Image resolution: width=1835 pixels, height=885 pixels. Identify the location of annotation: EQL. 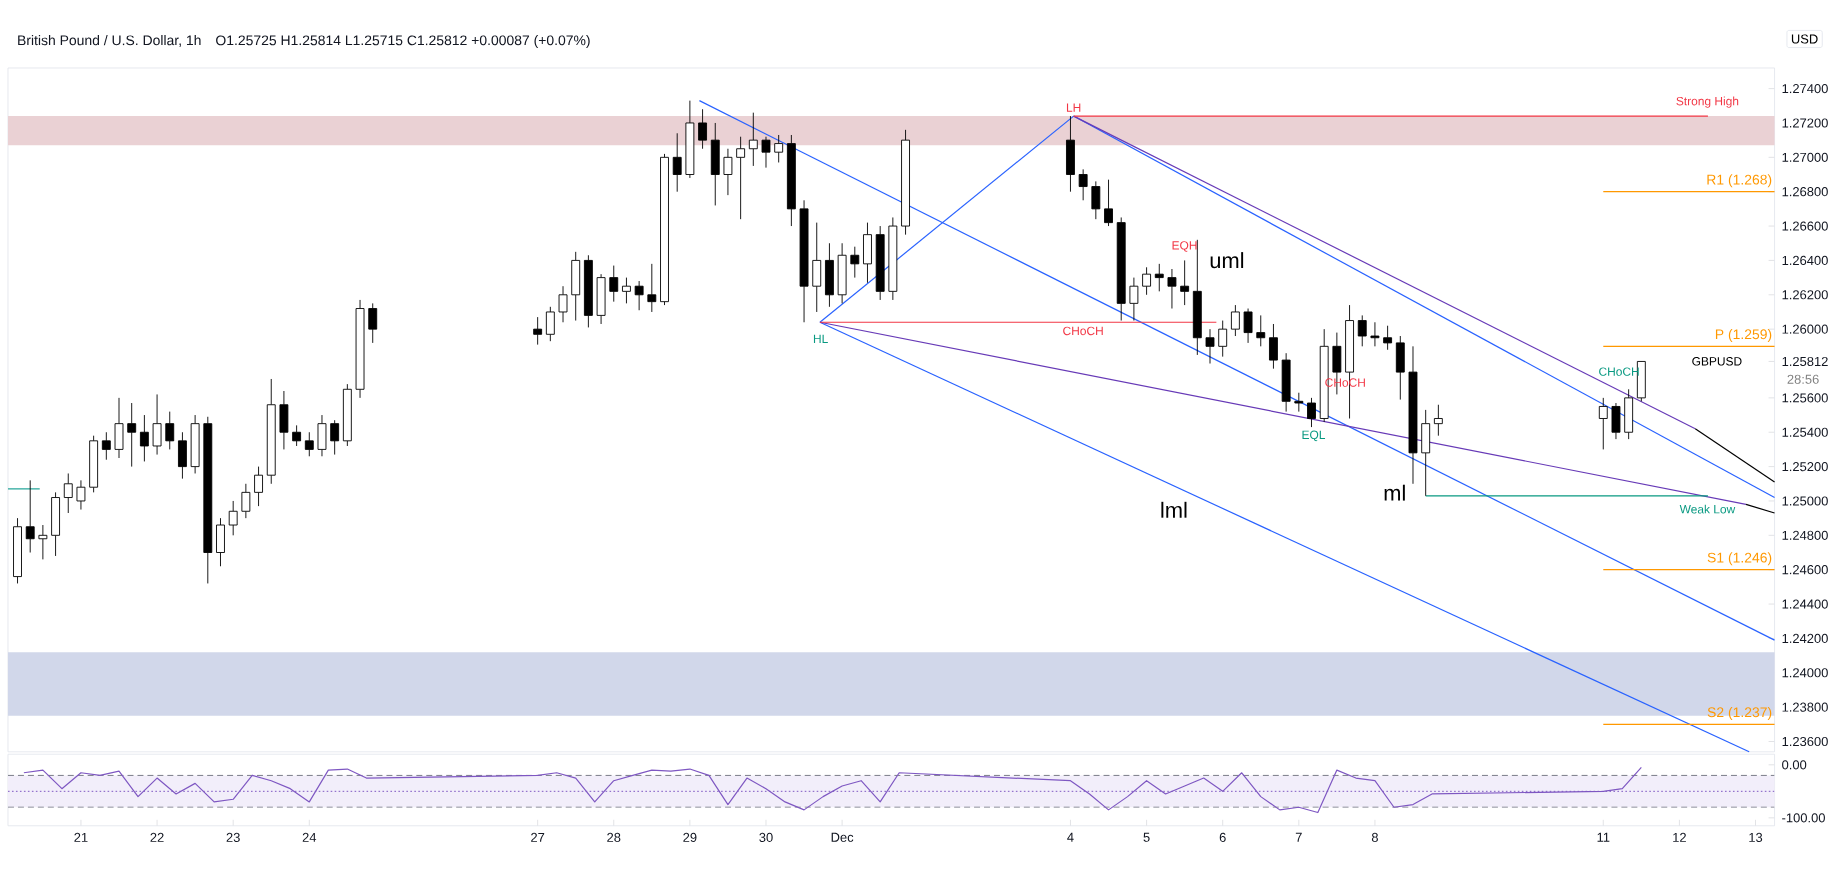
(1314, 436).